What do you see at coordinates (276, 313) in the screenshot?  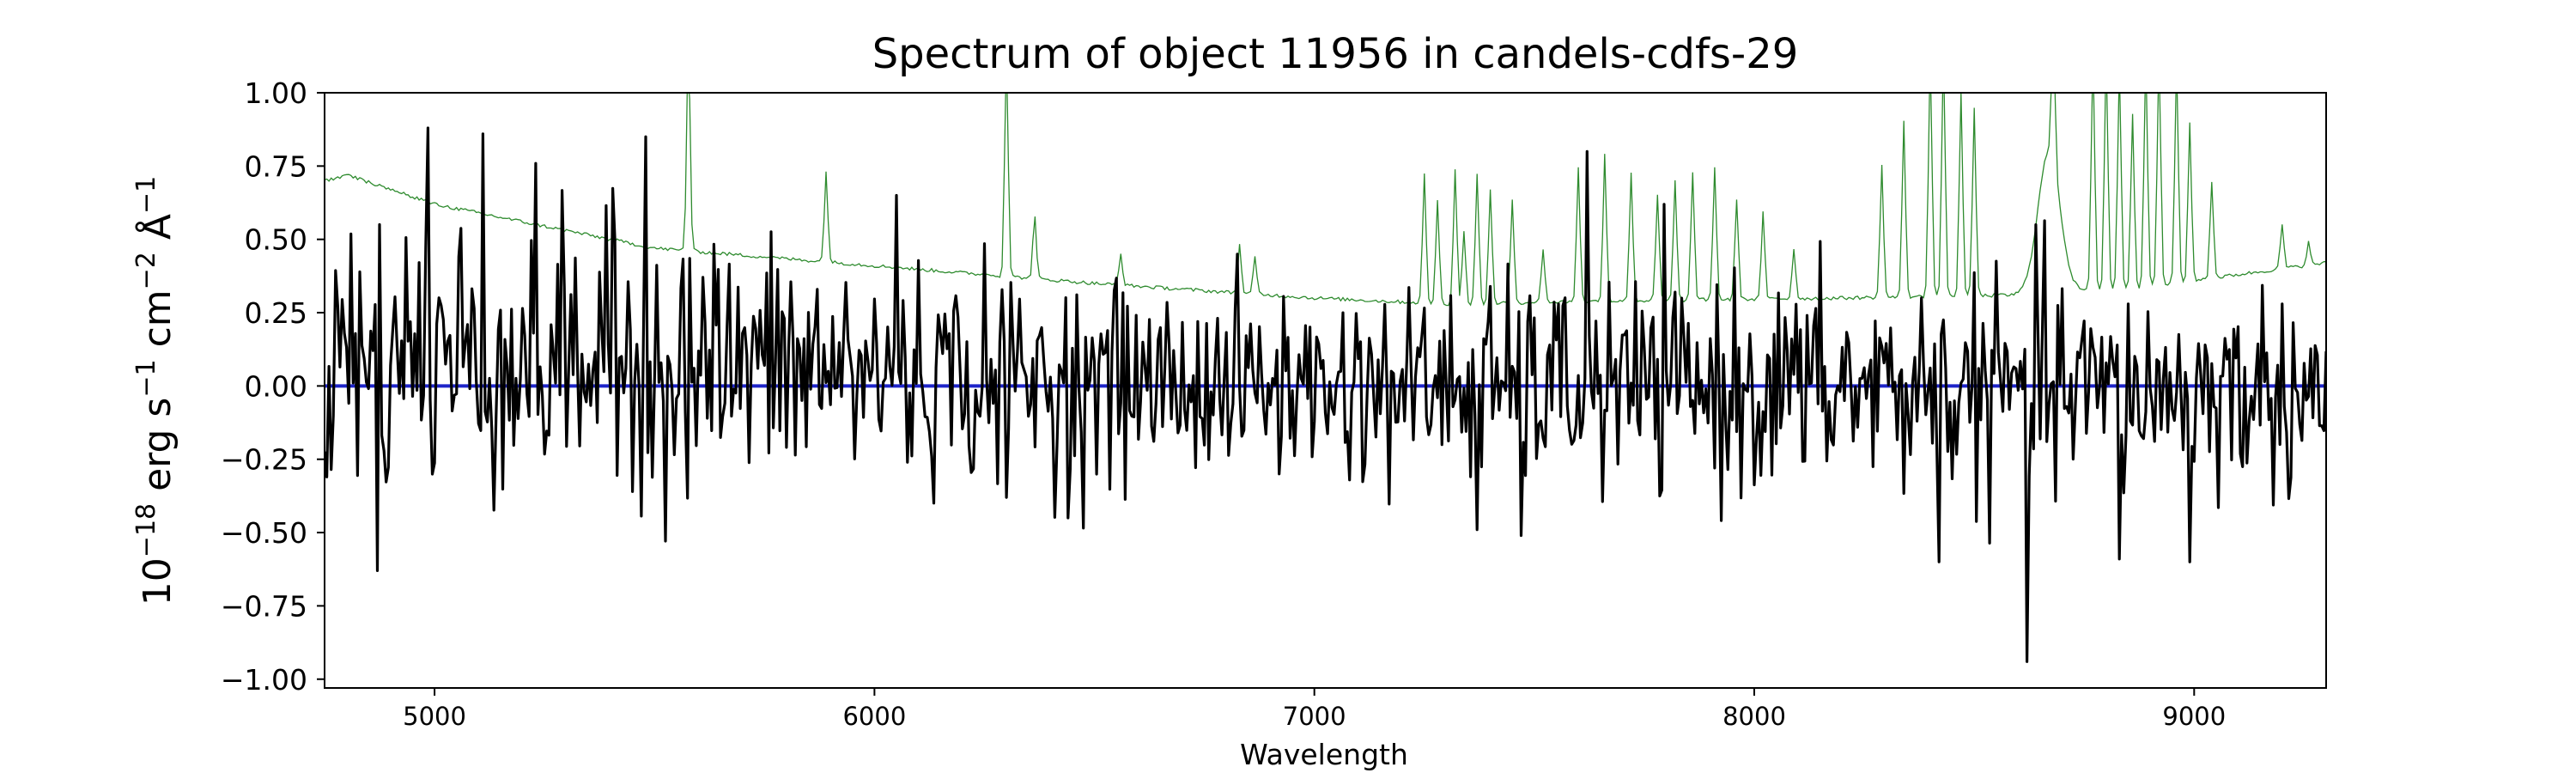 I see `y-tick-label: 0.25` at bounding box center [276, 313].